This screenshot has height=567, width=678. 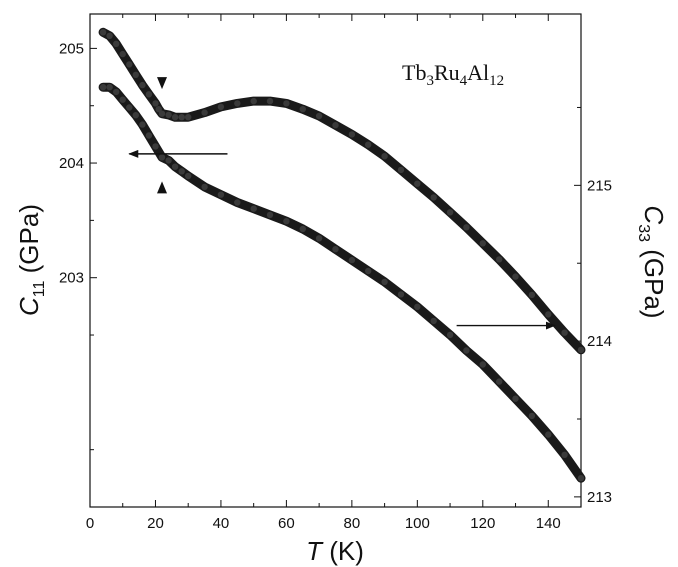 I want to click on x-tick-label: 100, so click(x=417, y=523).